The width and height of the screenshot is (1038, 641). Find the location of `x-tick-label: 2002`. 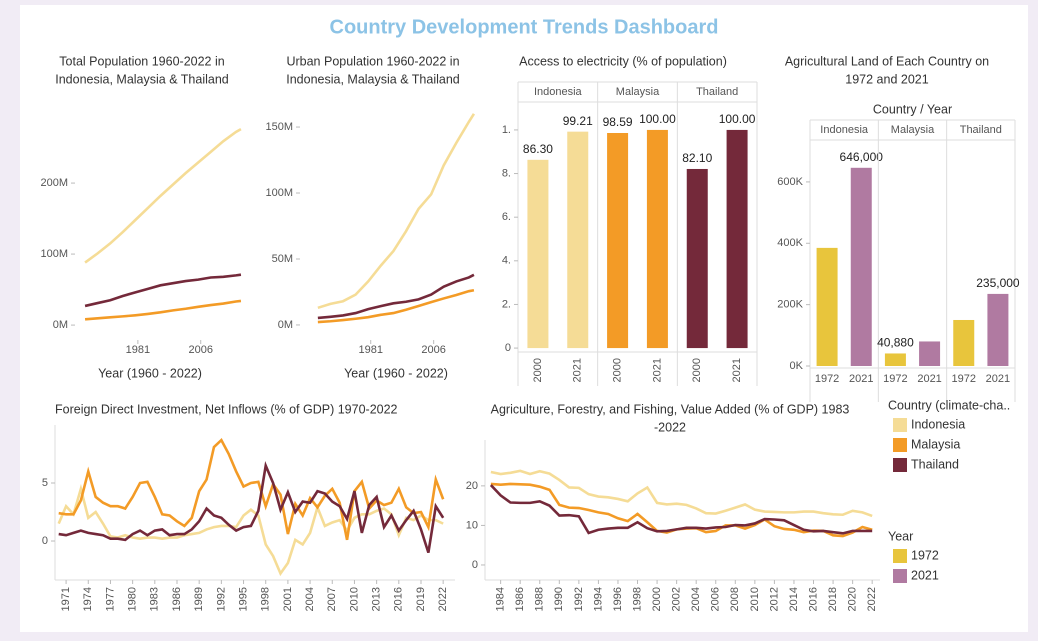

x-tick-label: 2002 is located at coordinates (677, 599).